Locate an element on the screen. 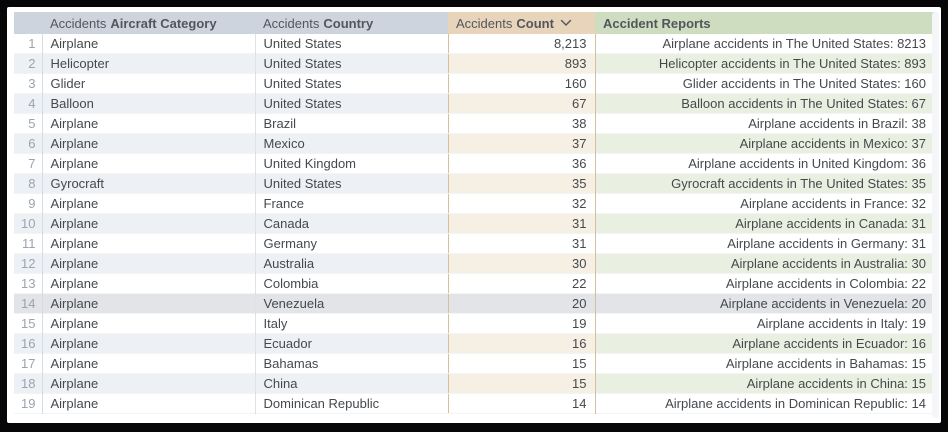 This screenshot has width=948, height=432. count-cell: 15 is located at coordinates (521, 363).